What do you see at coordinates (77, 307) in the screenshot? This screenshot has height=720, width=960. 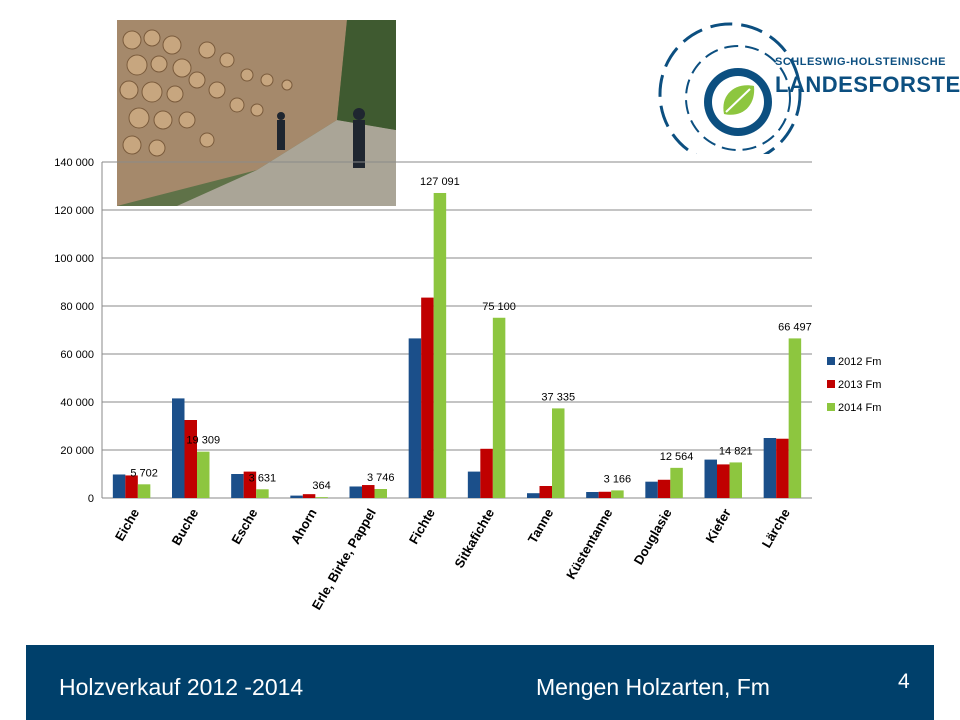 I see `y-tick-label: 80 000` at bounding box center [77, 307].